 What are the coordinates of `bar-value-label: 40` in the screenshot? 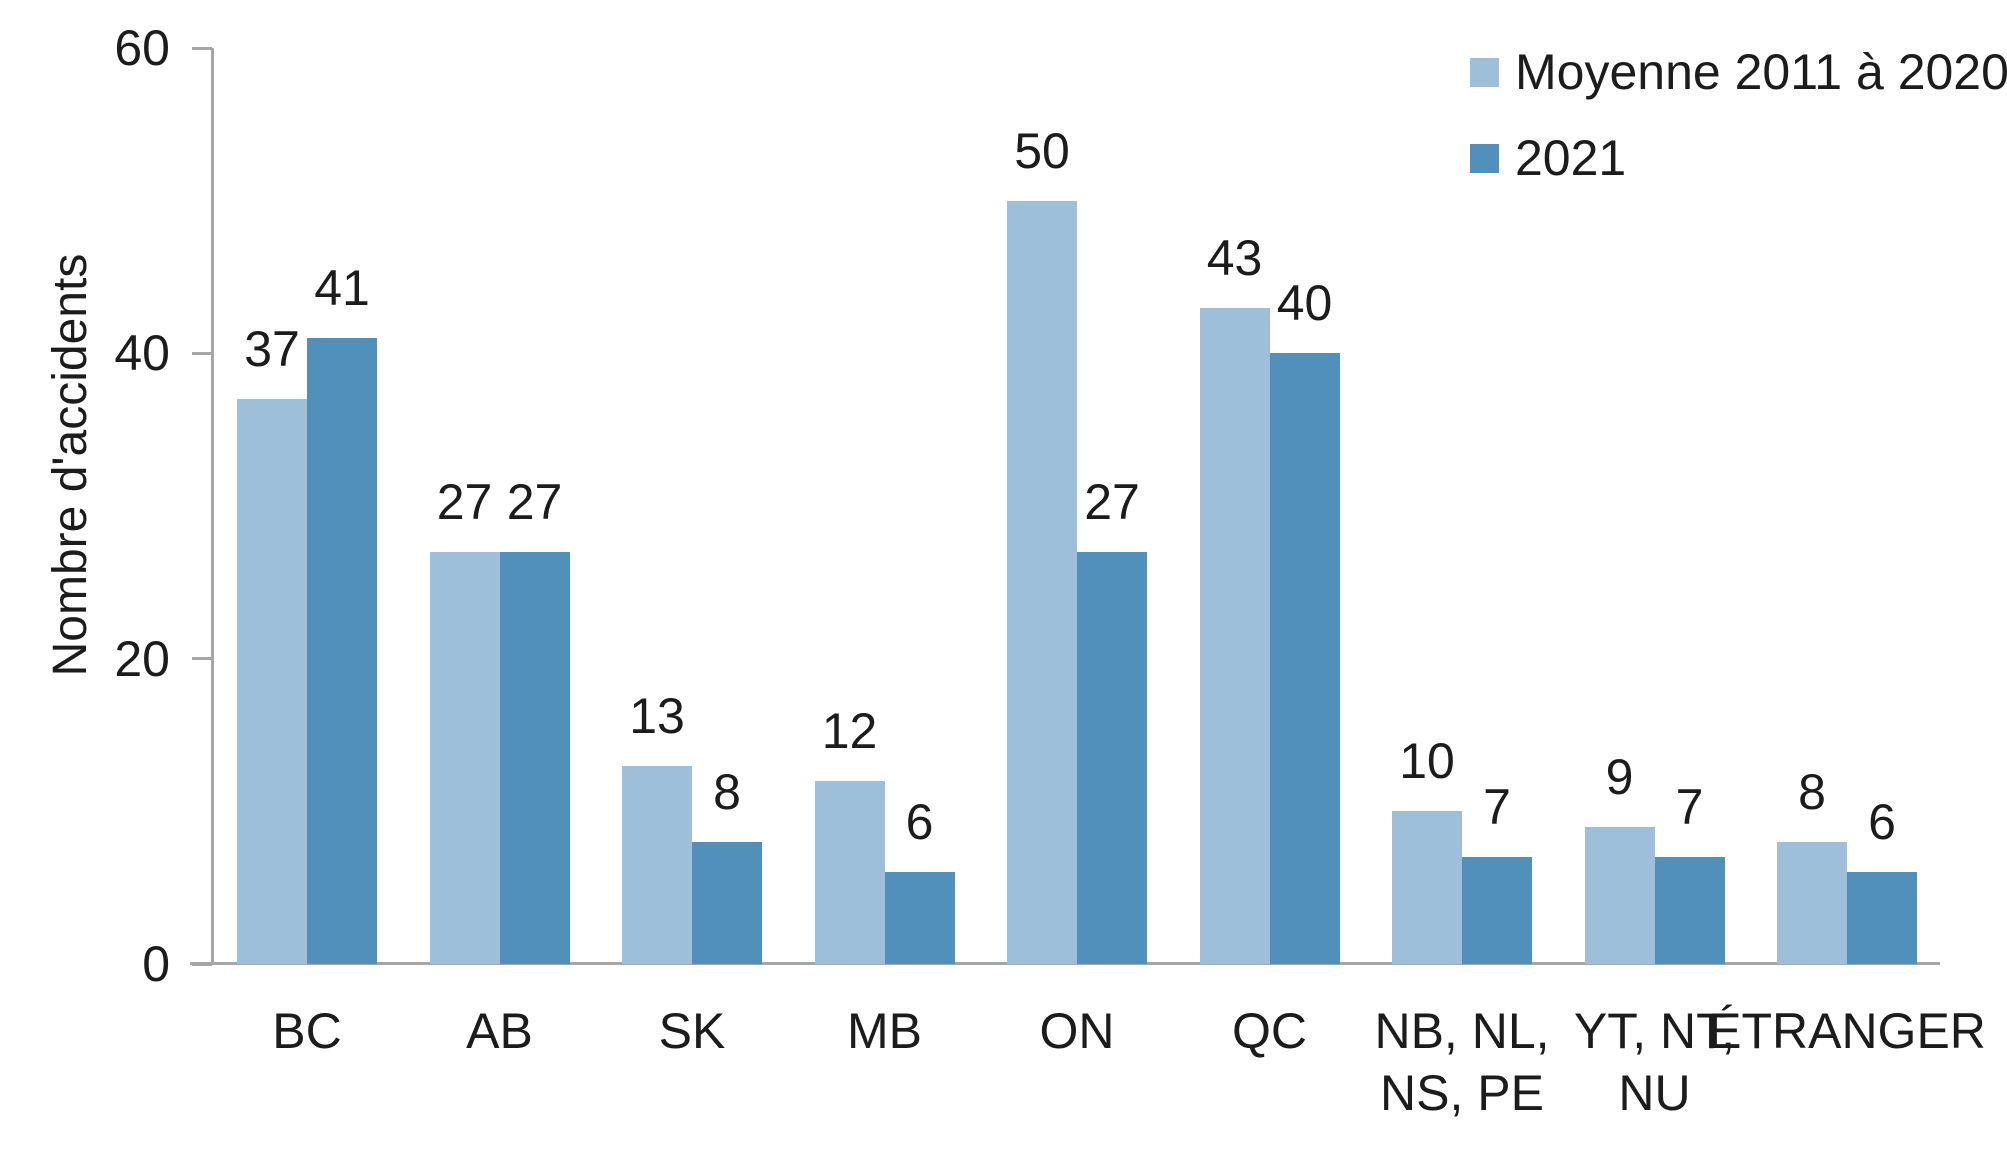 It's located at (1304, 303).